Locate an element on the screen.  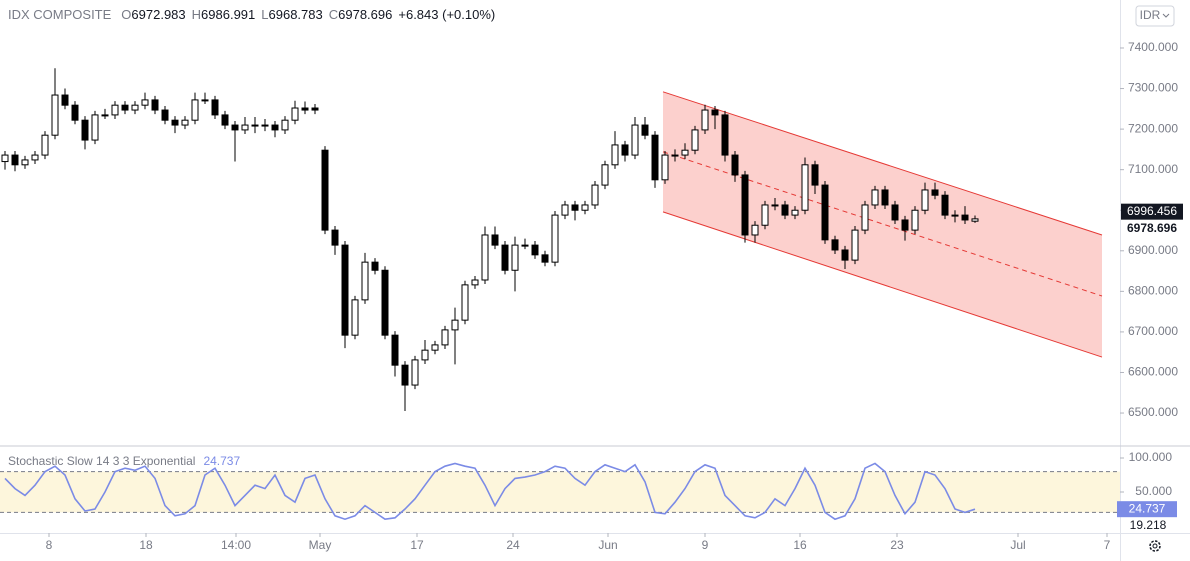
x-tick-label: 18 is located at coordinates (146, 545).